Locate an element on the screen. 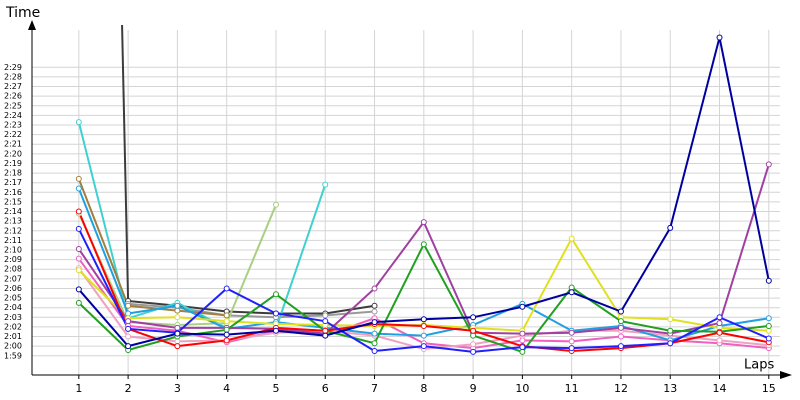 This screenshot has width=800, height=400. y-tick-label: 2:23 is located at coordinates (13, 125).